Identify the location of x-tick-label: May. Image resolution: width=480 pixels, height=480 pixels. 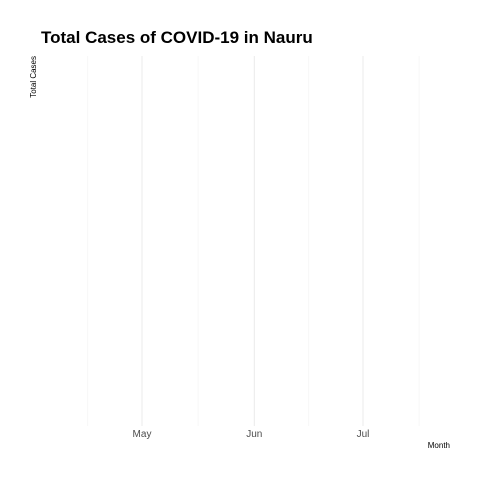
(142, 434).